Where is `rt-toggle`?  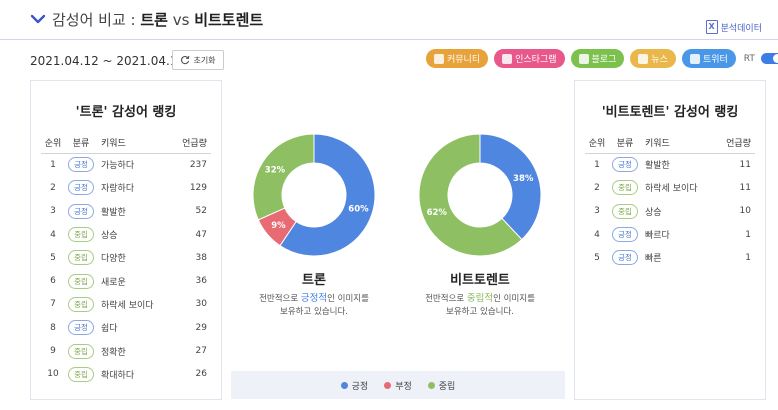 rt-toggle is located at coordinates (769, 58).